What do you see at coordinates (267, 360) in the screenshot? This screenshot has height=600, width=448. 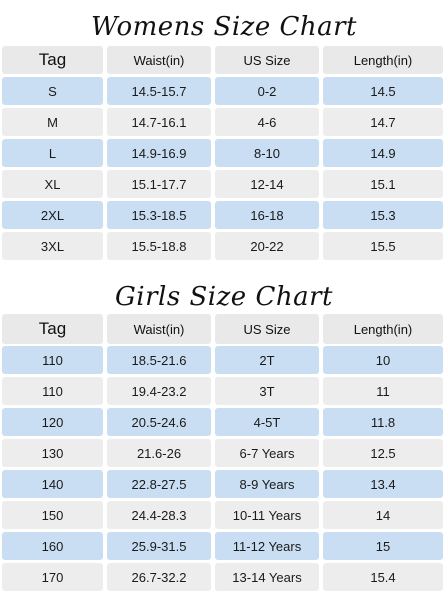 I see `girls-cell-us-size: 2T` at bounding box center [267, 360].